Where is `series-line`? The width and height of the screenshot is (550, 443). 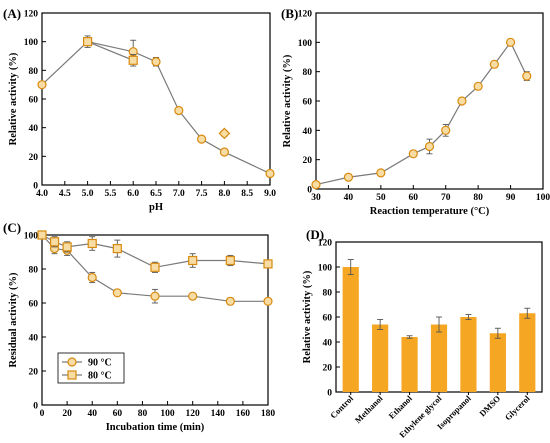
series-line is located at coordinates (110, 51).